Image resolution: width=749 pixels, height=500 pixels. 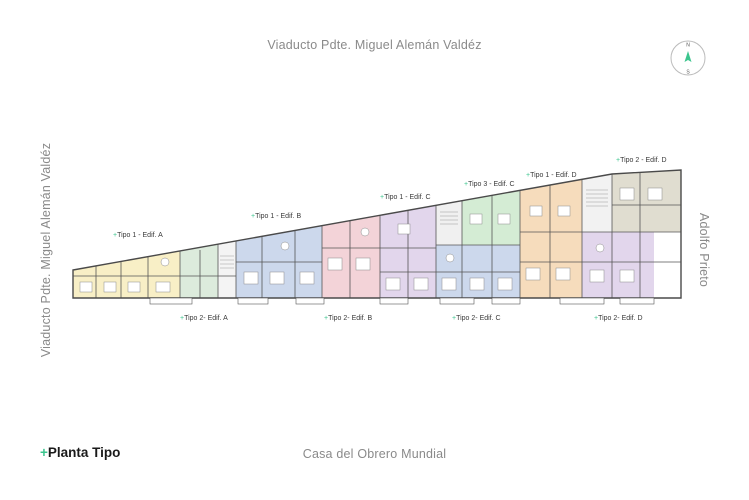 What do you see at coordinates (204, 318) in the screenshot?
I see `label-tipo2-edif-a: +Tipo 2- Edif. A` at bounding box center [204, 318].